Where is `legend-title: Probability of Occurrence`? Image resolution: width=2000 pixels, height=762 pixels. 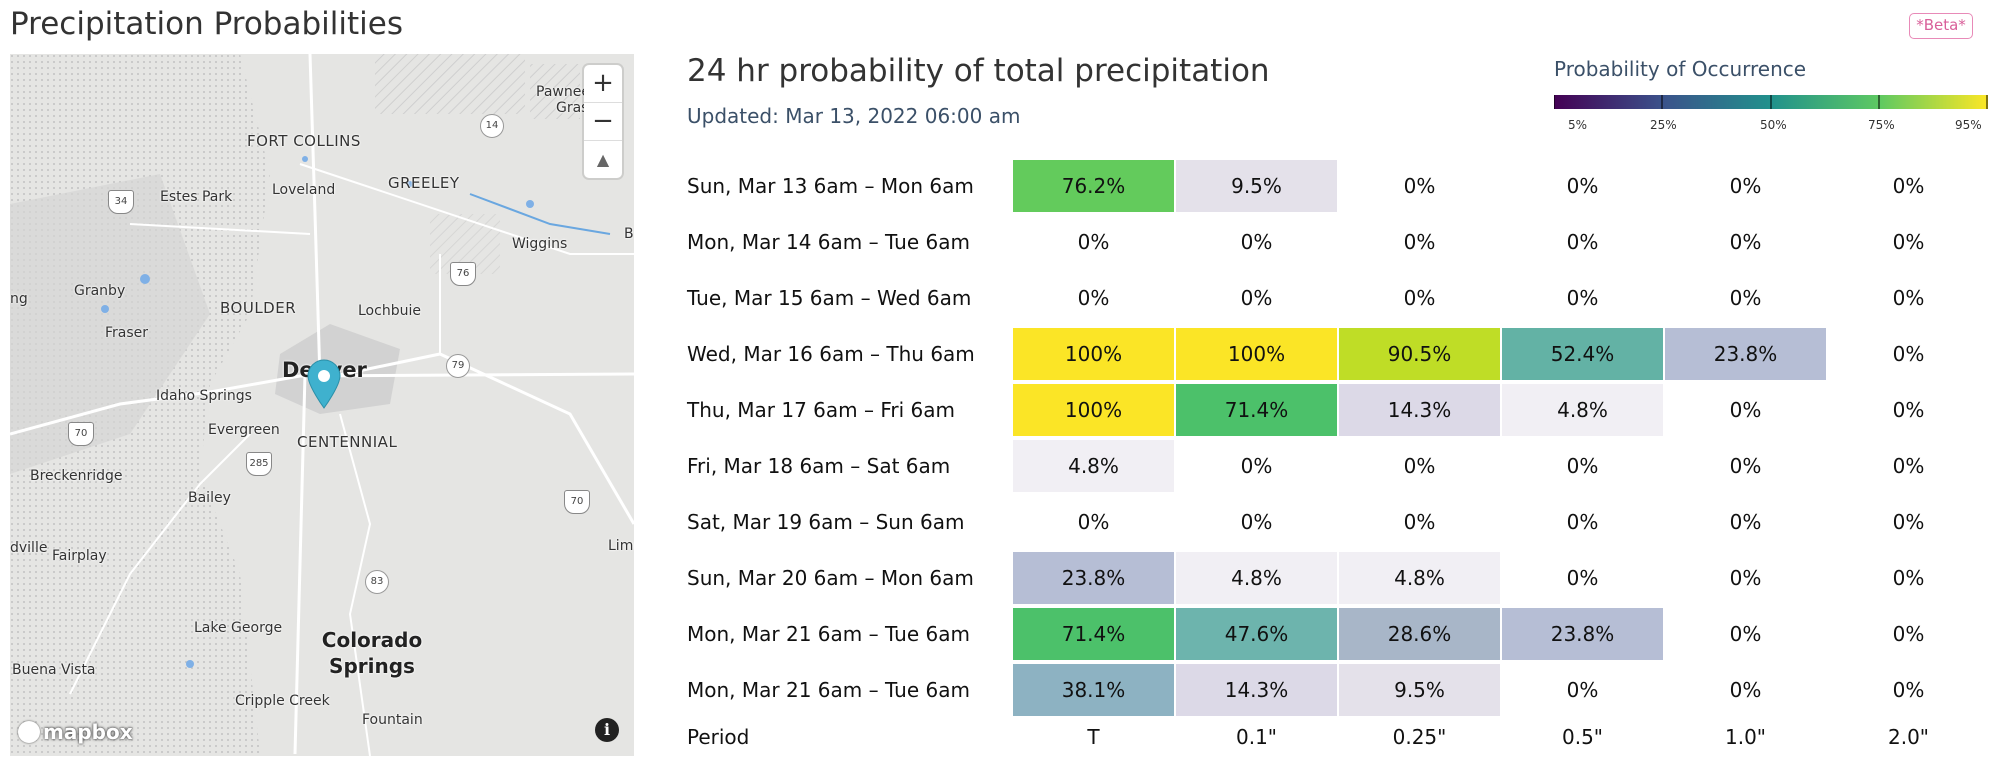 legend-title: Probability of Occurrence is located at coordinates (1680, 69).